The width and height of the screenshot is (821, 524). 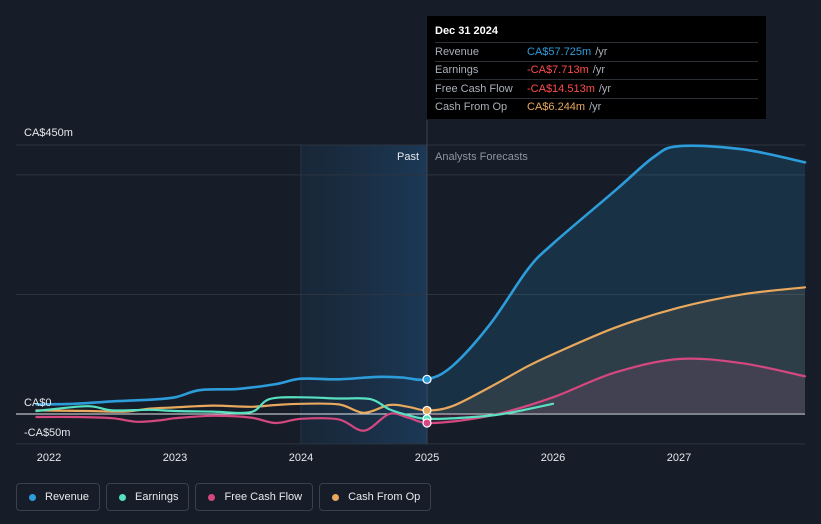 I want to click on tooltip-row-earnings: Earnings -CA$7.713m /yr, so click(x=596, y=70).